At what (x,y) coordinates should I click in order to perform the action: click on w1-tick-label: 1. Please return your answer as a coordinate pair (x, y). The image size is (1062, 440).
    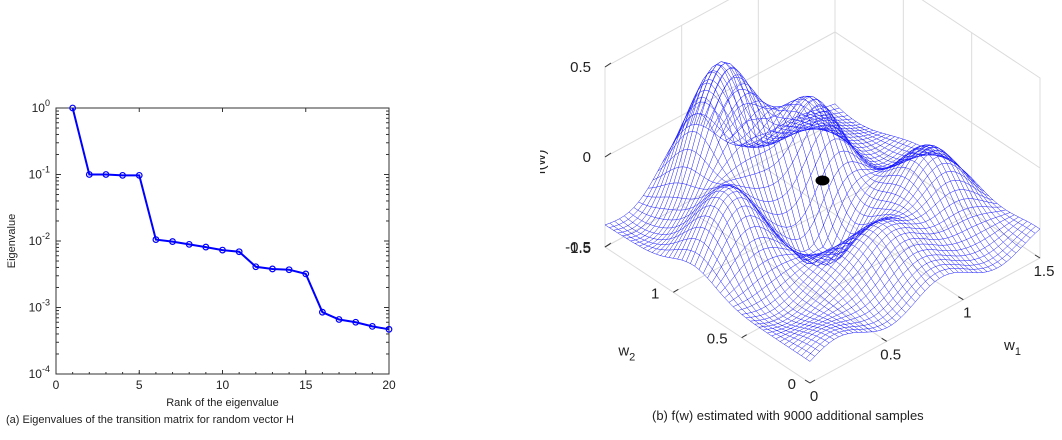
    Looking at the image, I should click on (967, 313).